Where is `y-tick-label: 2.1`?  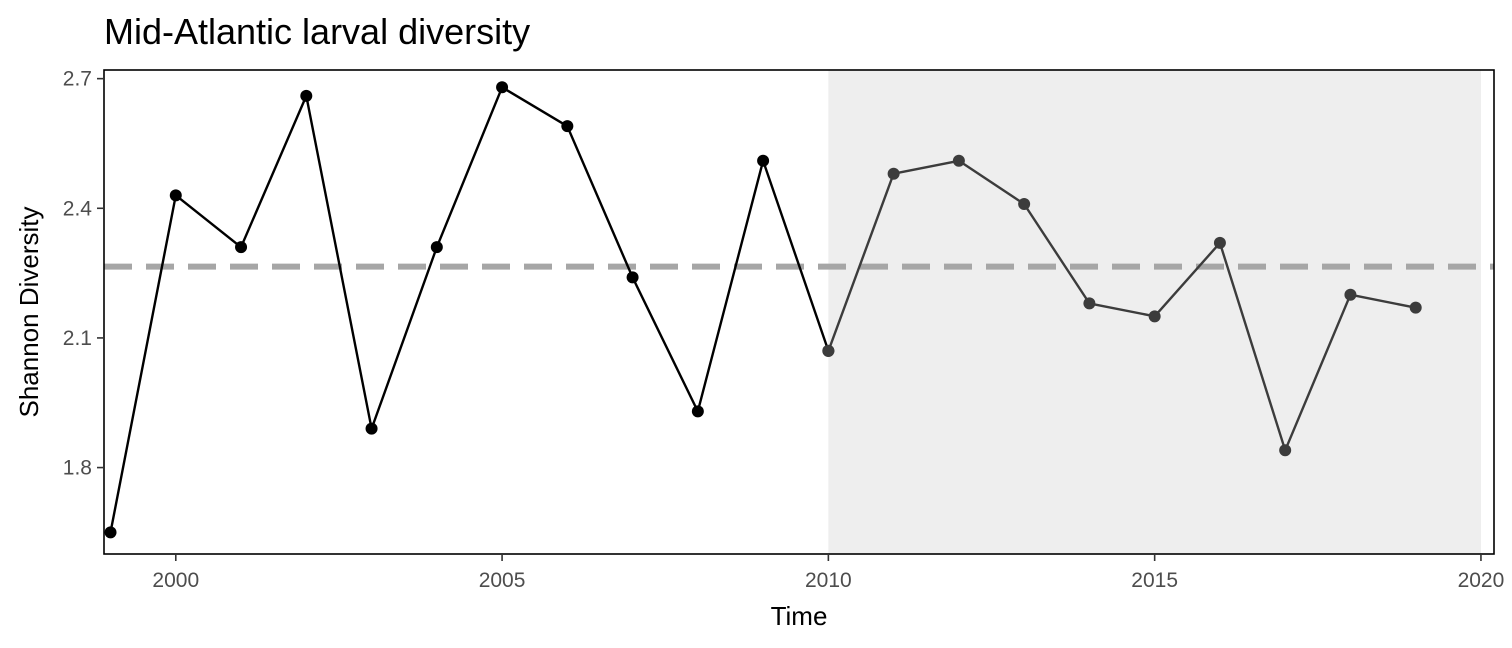
y-tick-label: 2.1 is located at coordinates (77, 338).